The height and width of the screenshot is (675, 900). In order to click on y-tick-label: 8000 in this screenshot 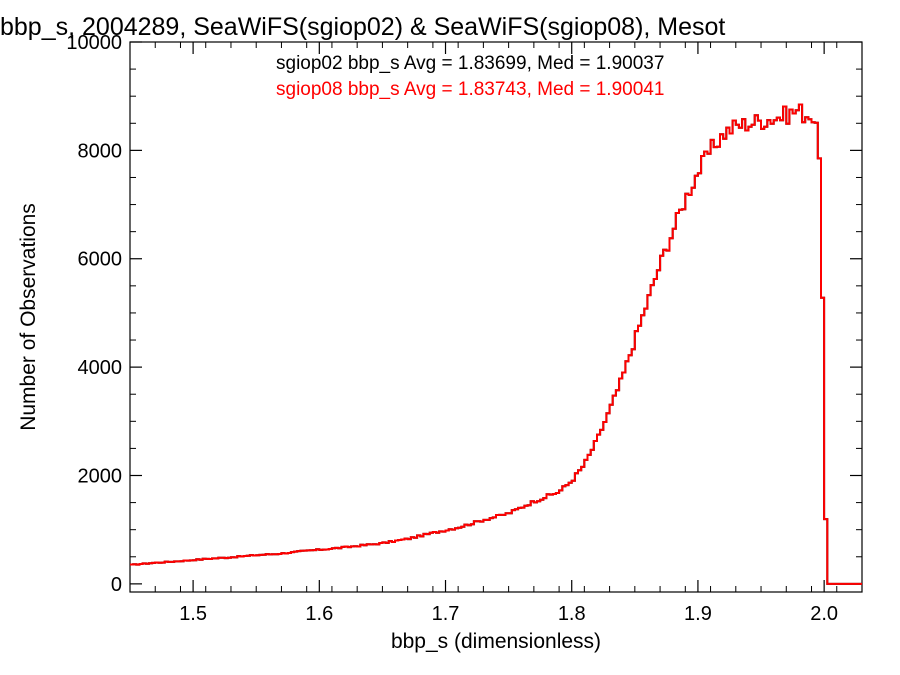, I will do `click(100, 151)`.